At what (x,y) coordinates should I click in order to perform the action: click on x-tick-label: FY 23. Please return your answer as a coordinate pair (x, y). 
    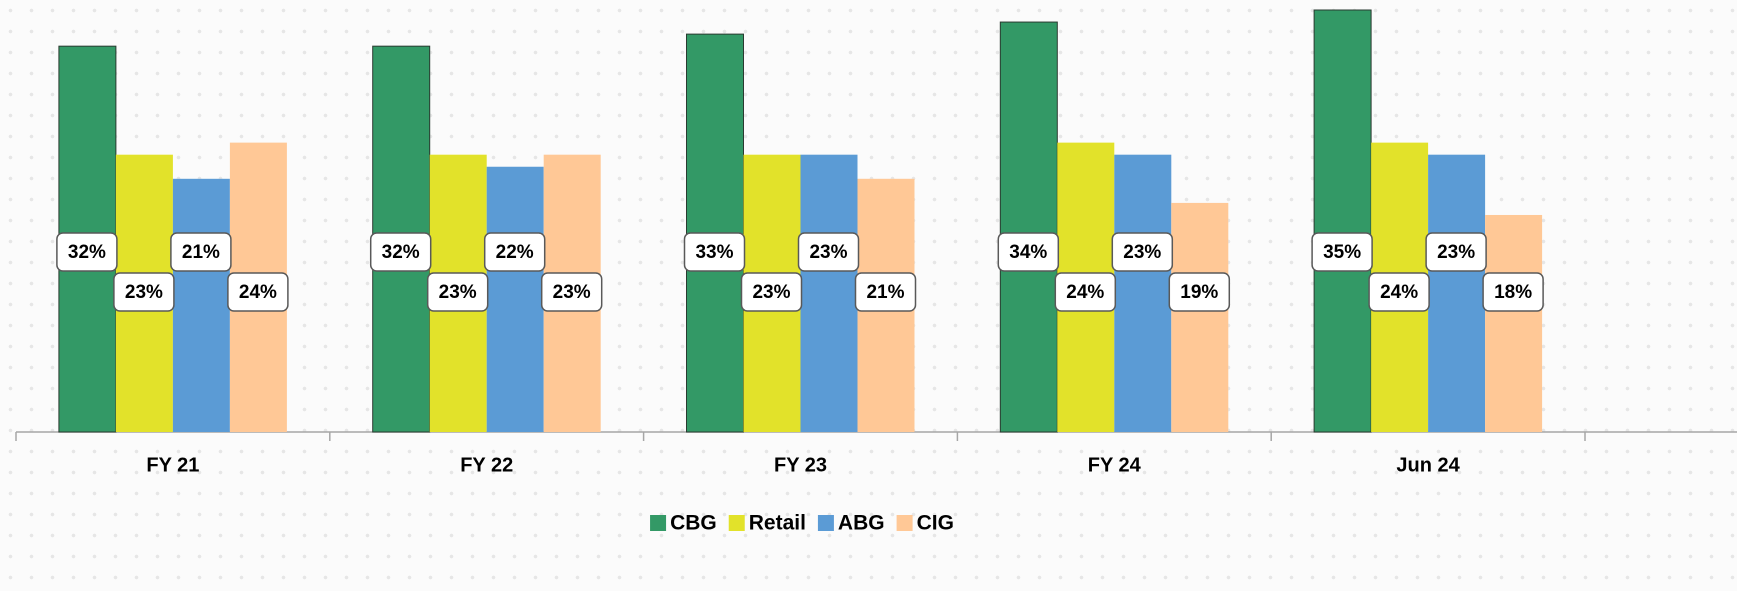
    Looking at the image, I should click on (800, 465).